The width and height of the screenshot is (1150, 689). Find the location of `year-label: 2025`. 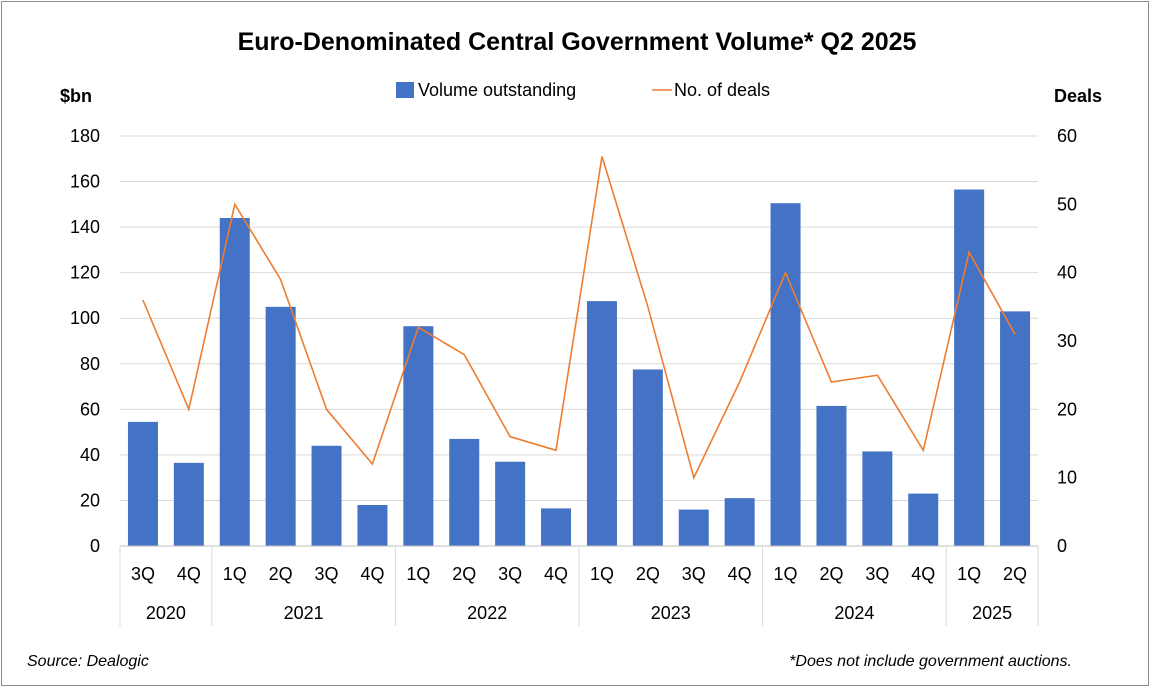

year-label: 2025 is located at coordinates (992, 613).